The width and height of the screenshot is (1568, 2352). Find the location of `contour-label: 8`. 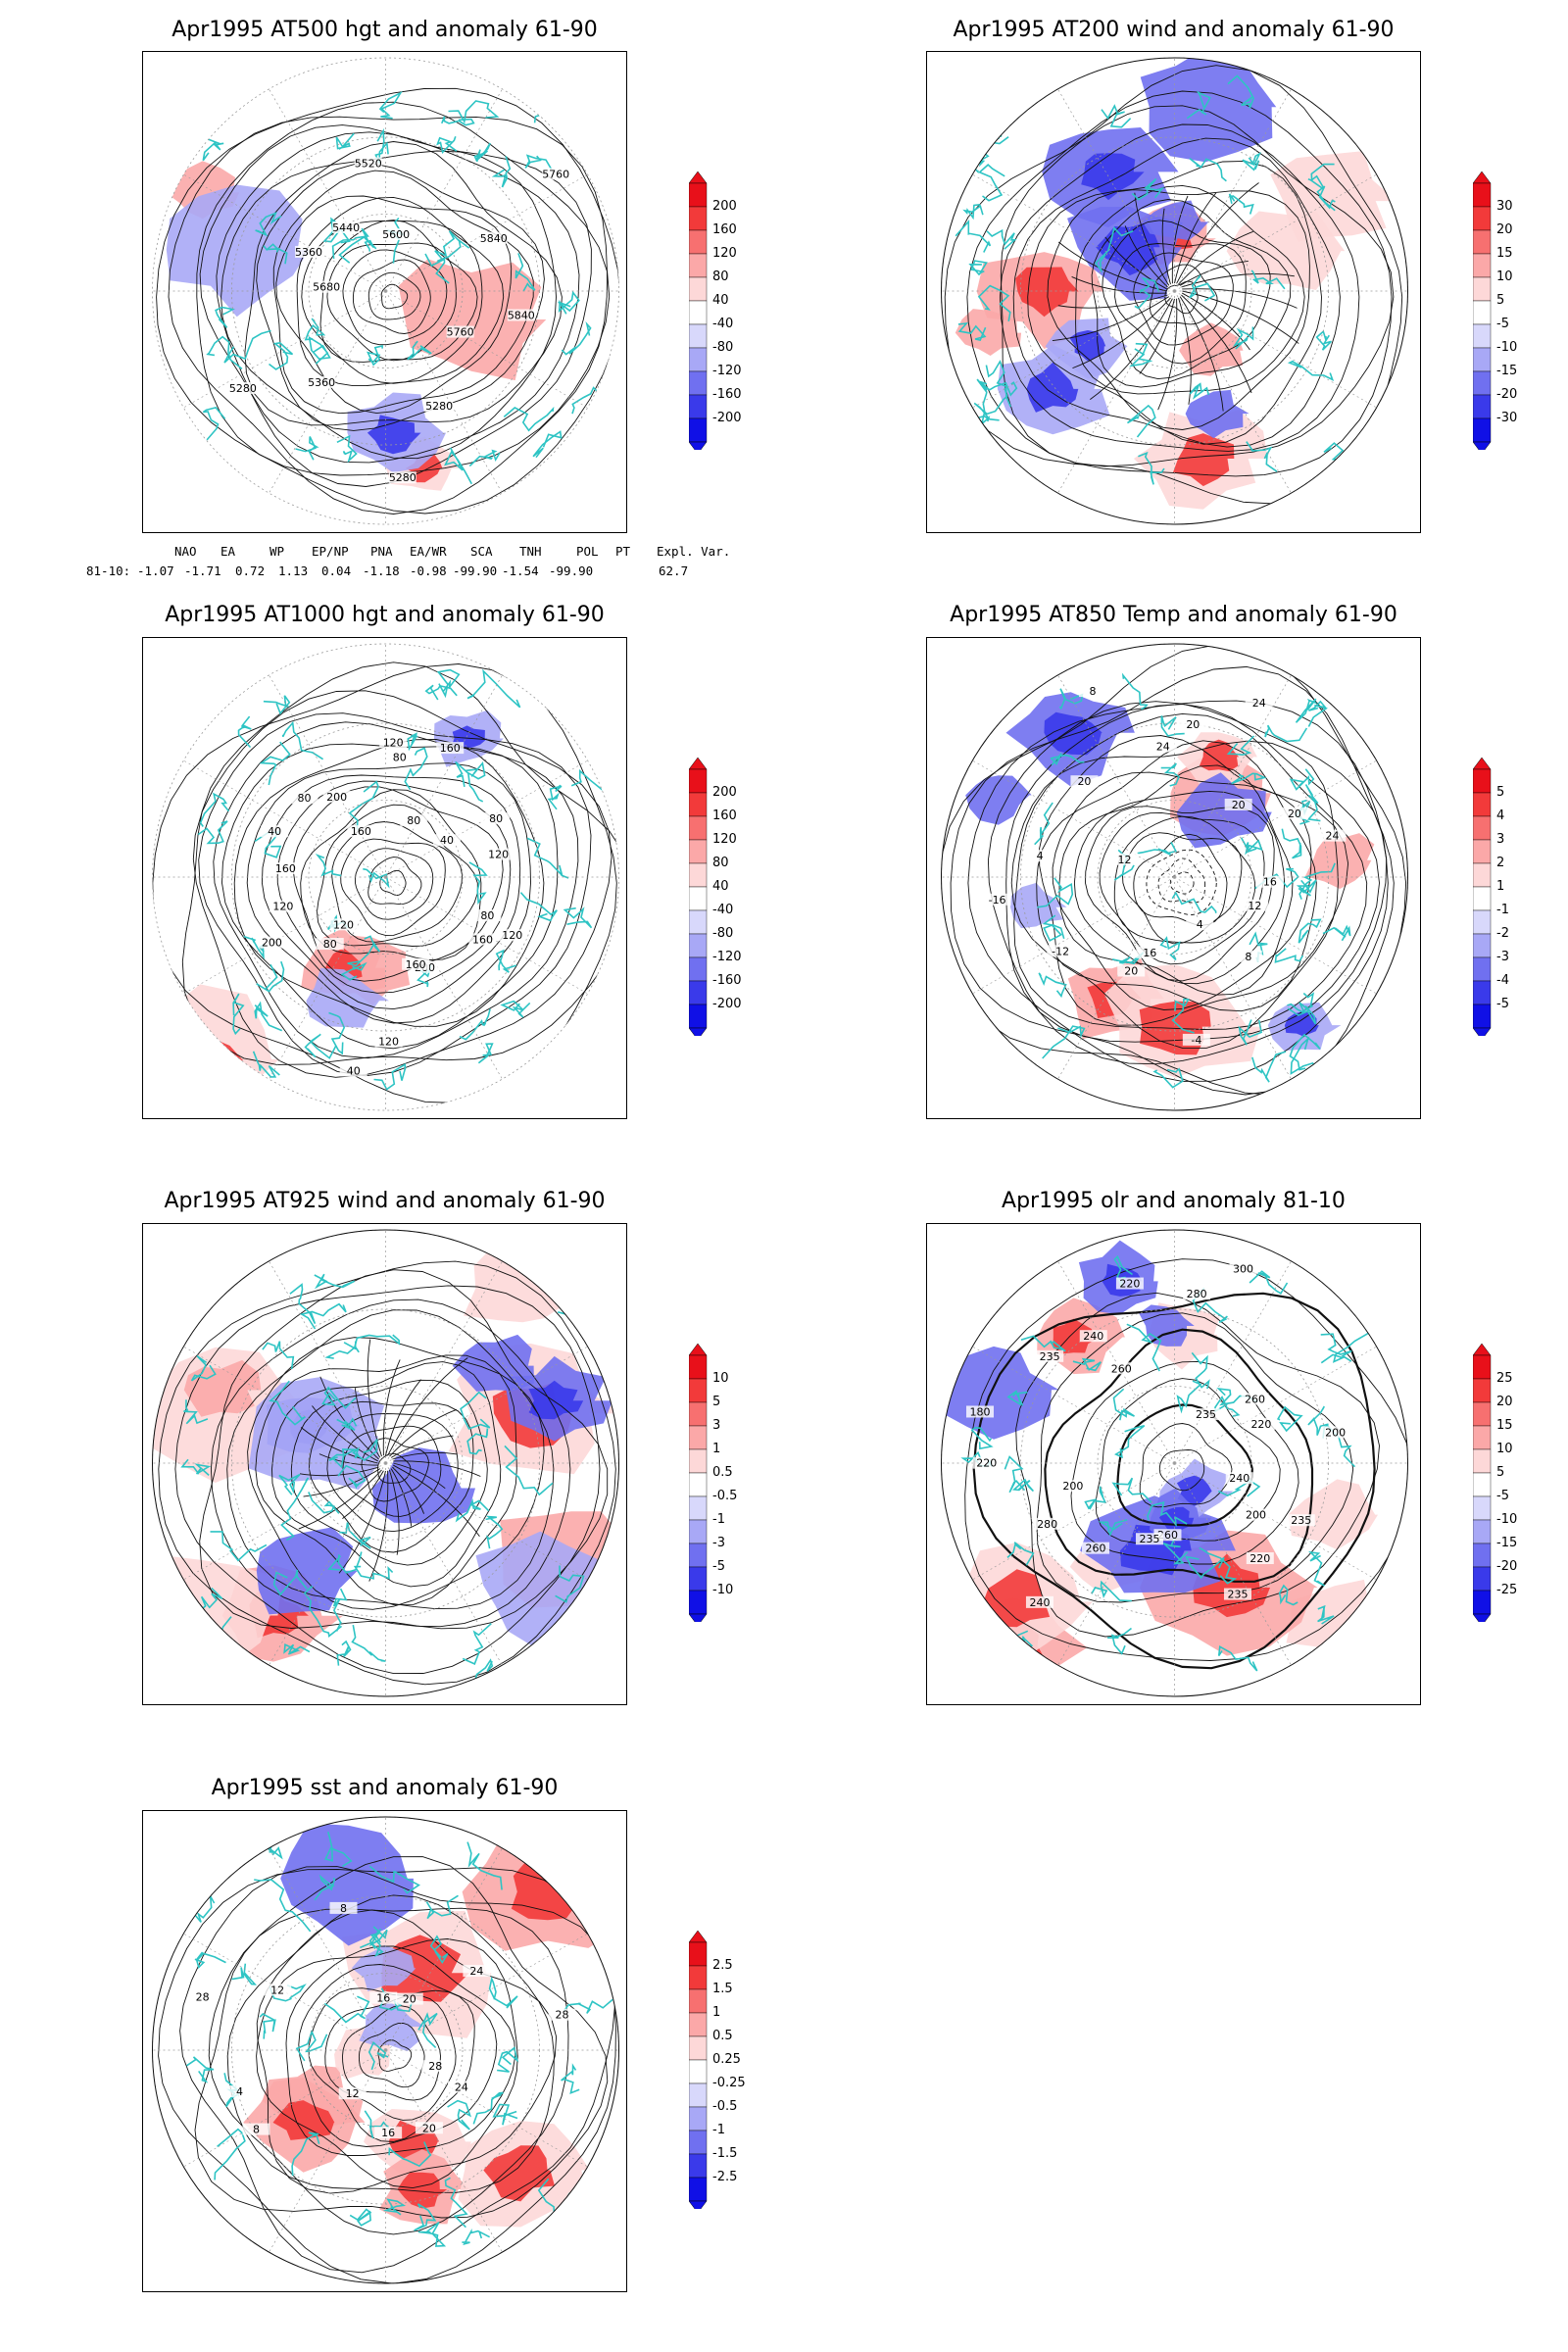

contour-label: 8 is located at coordinates (343, 1908).